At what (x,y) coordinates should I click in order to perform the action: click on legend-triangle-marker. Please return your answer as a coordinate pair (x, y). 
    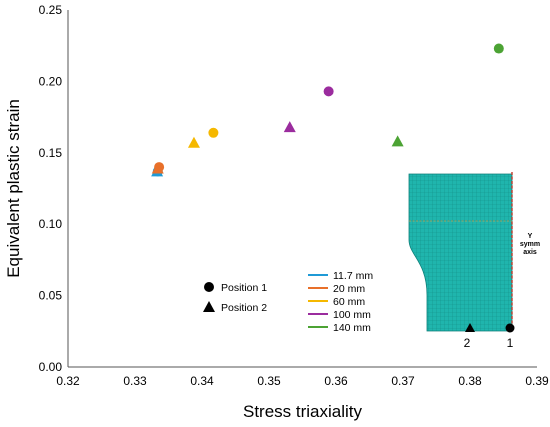
    Looking at the image, I should click on (209, 306).